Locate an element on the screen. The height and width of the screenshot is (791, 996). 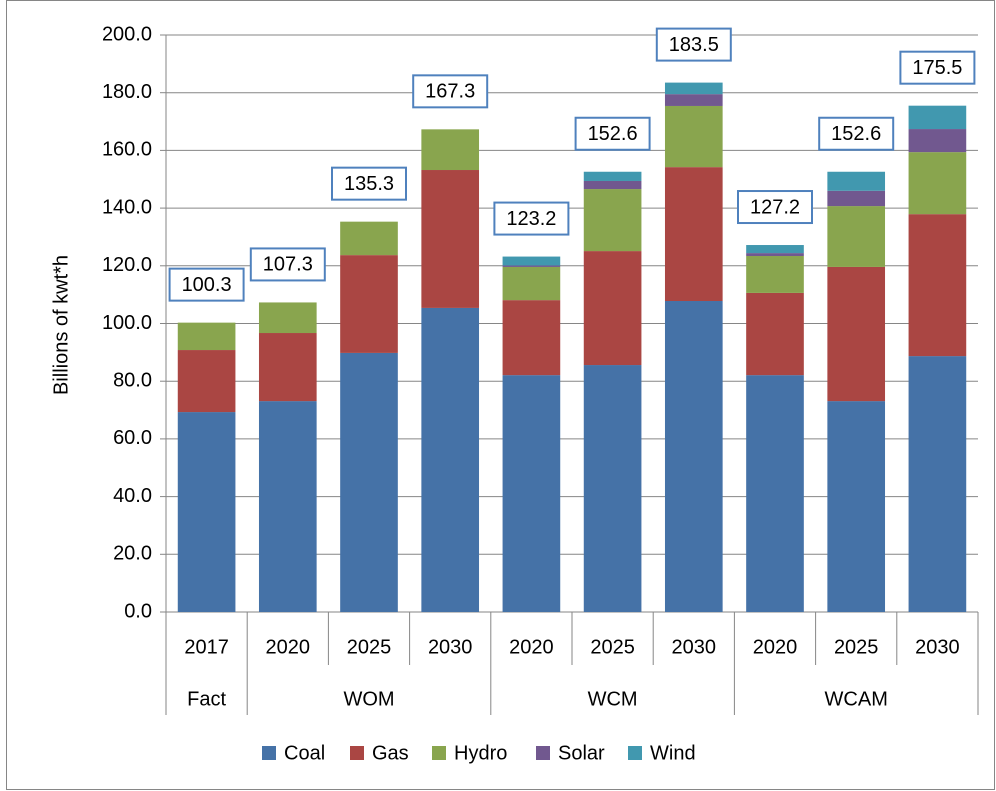
total-label: 167.3 is located at coordinates (450, 92).